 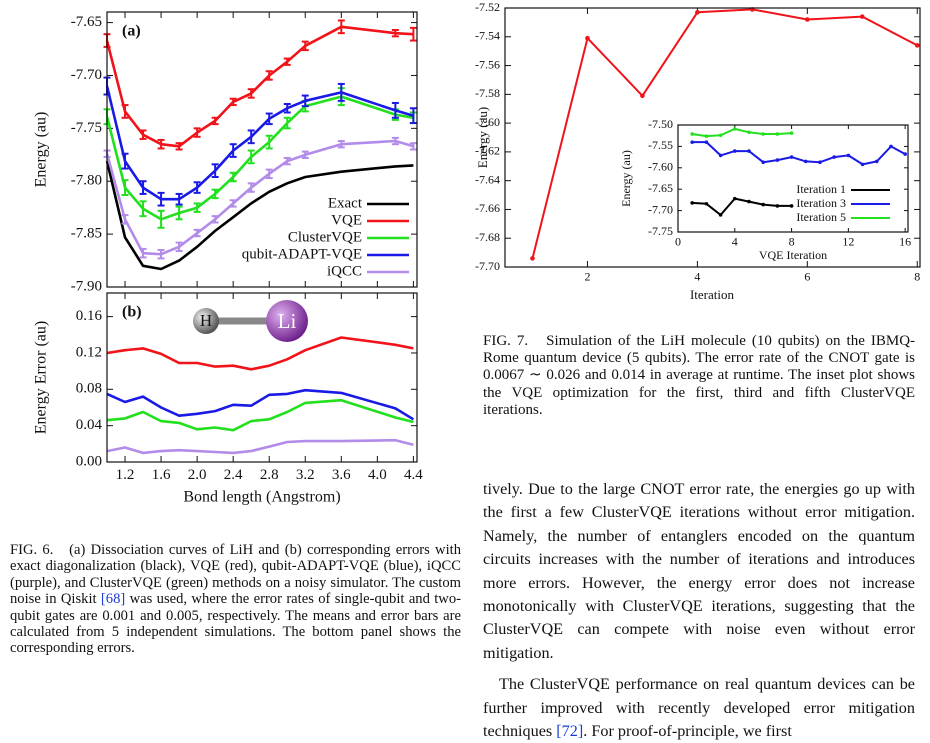 What do you see at coordinates (345, 203) in the screenshot?
I see `legend-label: Exact` at bounding box center [345, 203].